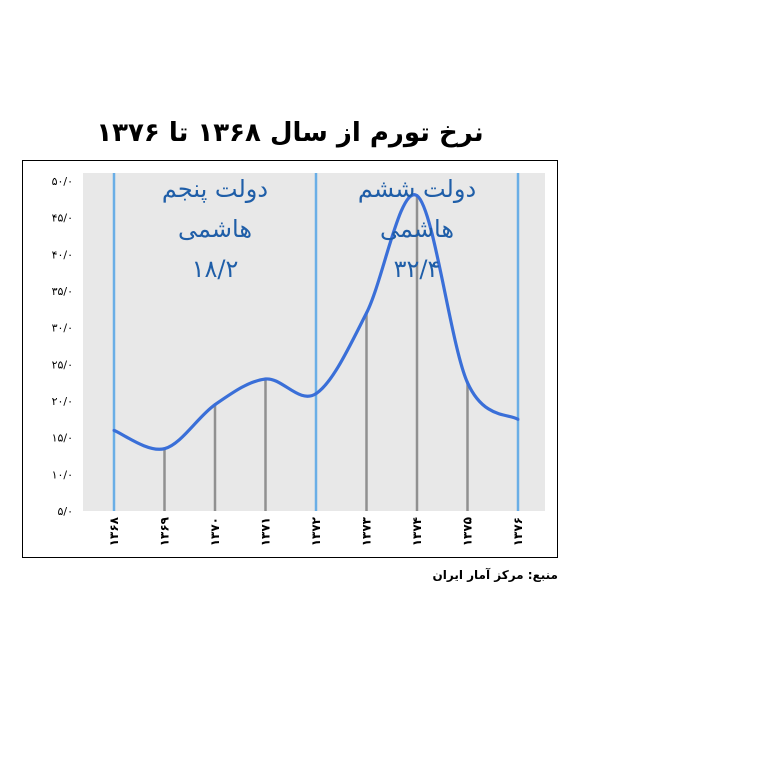 The image size is (768, 768). Describe the element at coordinates (114, 531) in the screenshot. I see `x-tick-label-0: ۱۳۶۸` at that location.